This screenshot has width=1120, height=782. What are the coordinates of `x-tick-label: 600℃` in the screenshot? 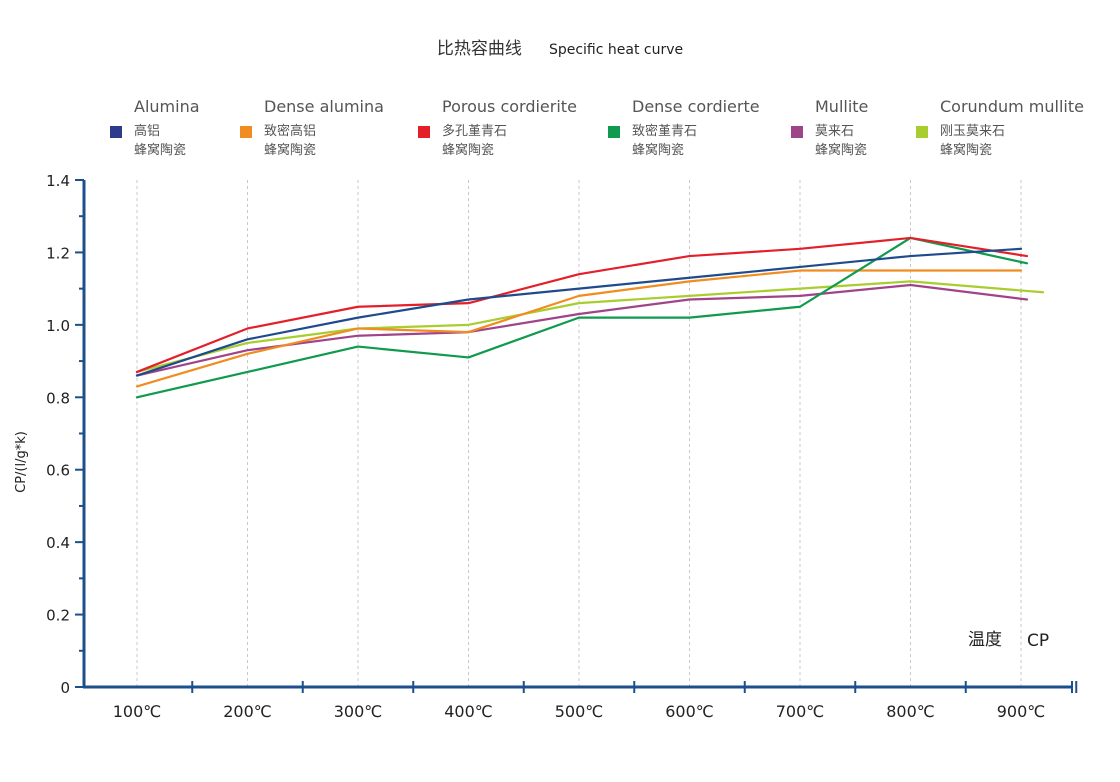 It's located at (689, 711).